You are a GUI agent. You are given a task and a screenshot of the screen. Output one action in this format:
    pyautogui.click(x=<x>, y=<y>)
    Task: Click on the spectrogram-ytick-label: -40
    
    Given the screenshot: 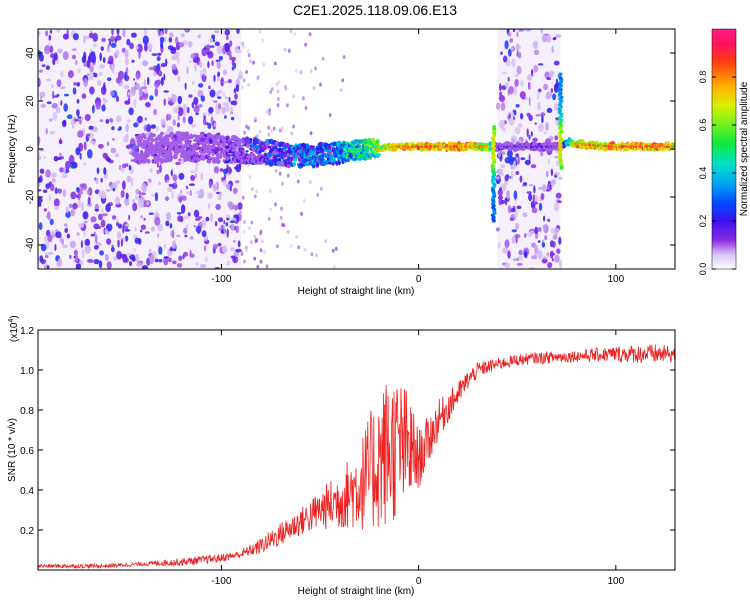 What is the action you would take?
    pyautogui.click(x=30, y=244)
    